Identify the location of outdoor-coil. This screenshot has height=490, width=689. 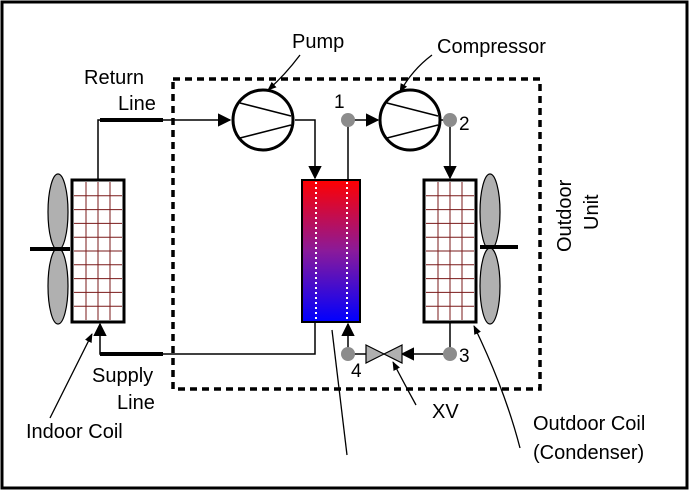
(450, 251).